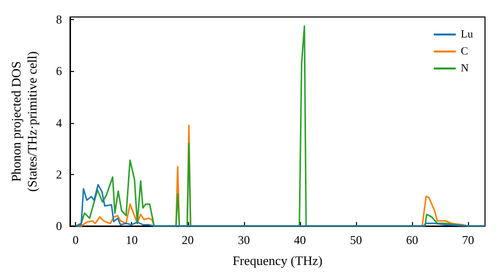  I want to click on legend-label: Lu, so click(467, 34).